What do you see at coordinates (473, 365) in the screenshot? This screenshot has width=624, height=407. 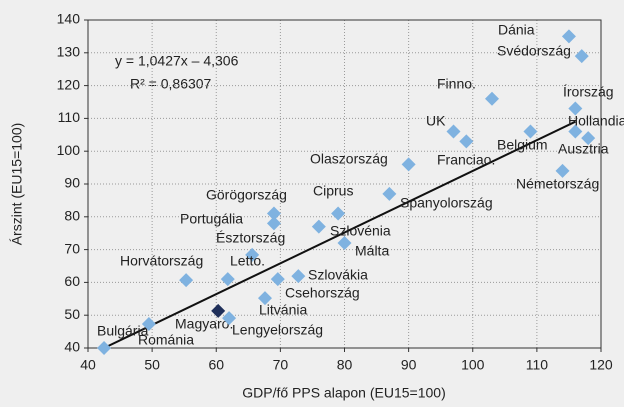 I see `x-tick-label: 100` at bounding box center [473, 365].